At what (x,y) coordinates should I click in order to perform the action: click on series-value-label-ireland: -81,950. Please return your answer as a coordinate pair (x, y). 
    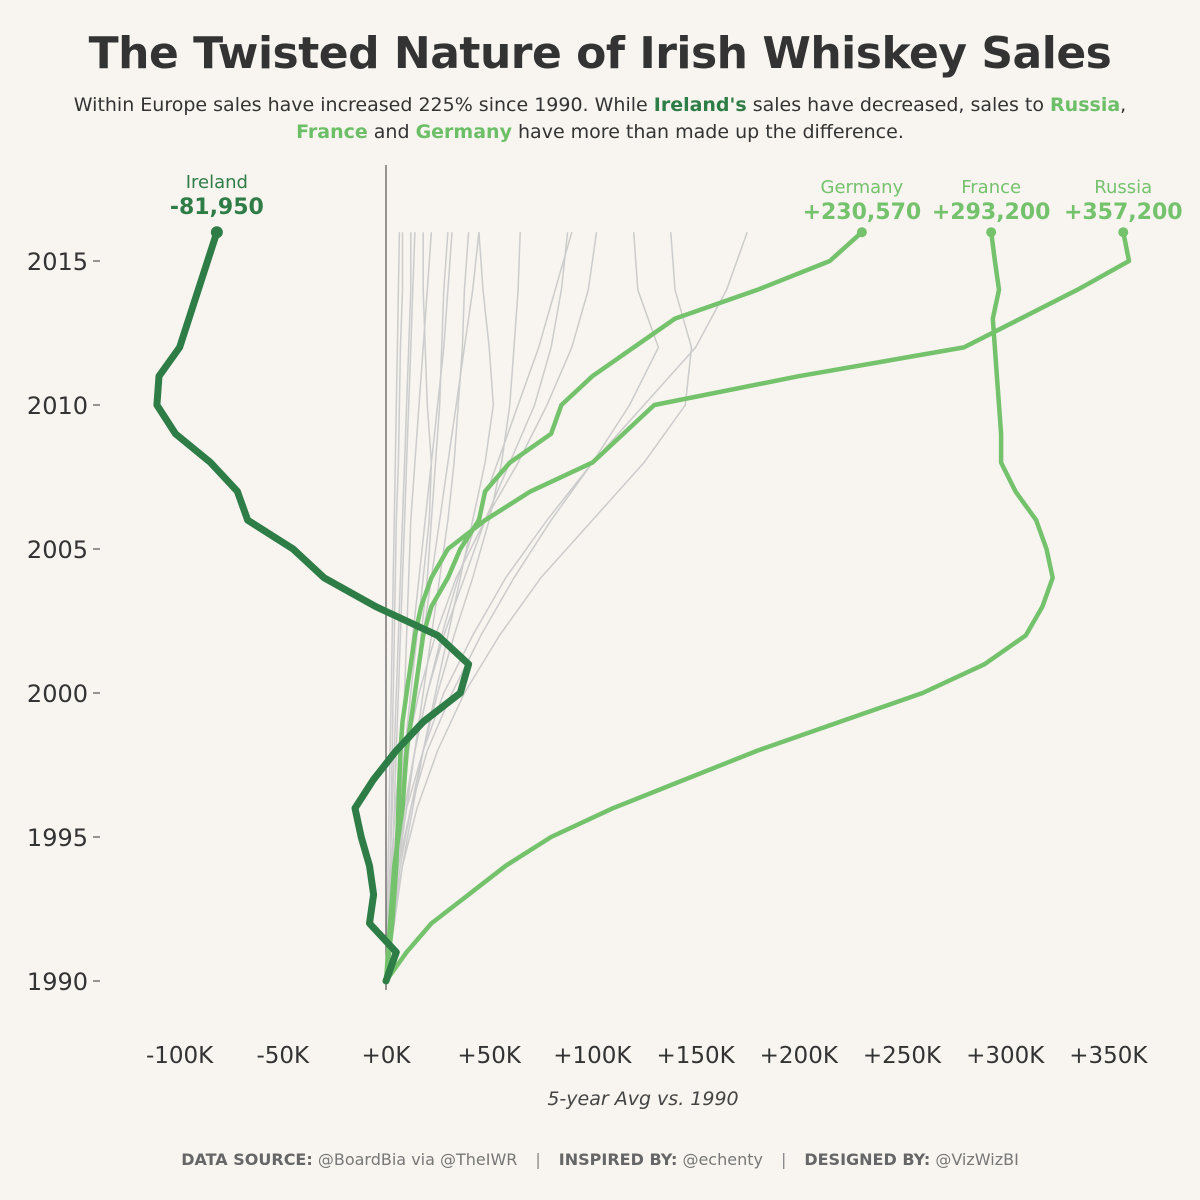
    Looking at the image, I should click on (217, 207).